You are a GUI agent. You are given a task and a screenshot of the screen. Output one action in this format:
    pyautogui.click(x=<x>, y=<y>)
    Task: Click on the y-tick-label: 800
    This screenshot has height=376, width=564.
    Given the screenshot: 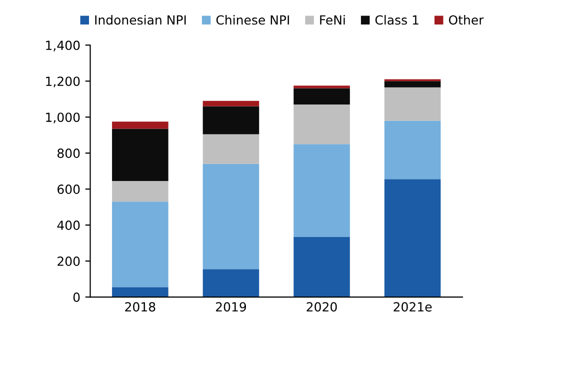 What is the action you would take?
    pyautogui.click(x=69, y=153)
    